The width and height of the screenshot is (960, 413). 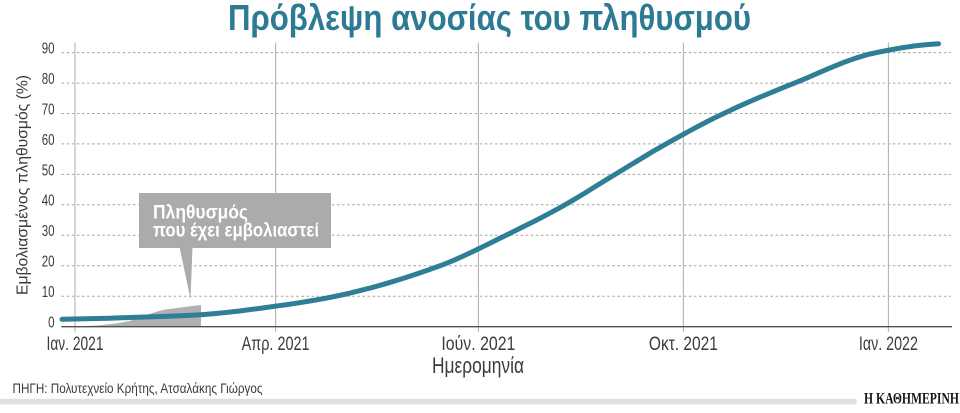 I want to click on svg-text: 80, so click(x=48, y=79).